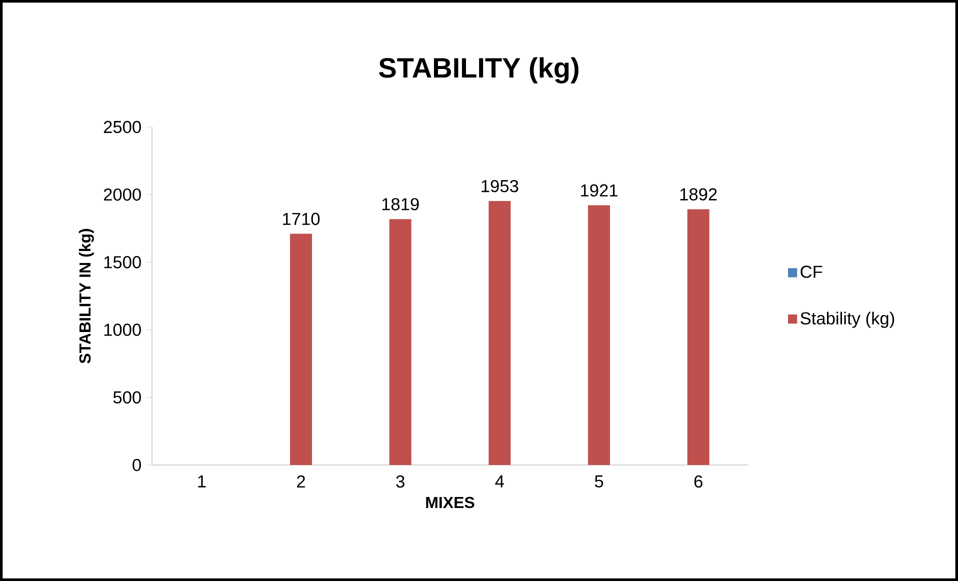 The image size is (958, 581). What do you see at coordinates (698, 481) in the screenshot?
I see `x-tick-label: 6` at bounding box center [698, 481].